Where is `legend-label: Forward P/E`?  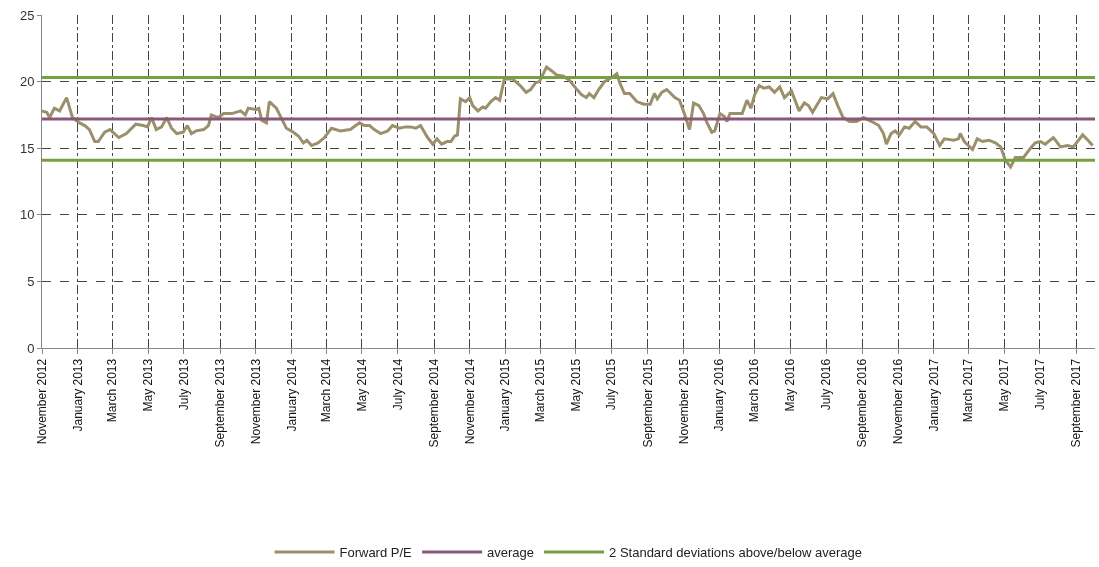
legend-label: Forward P/E is located at coordinates (376, 553).